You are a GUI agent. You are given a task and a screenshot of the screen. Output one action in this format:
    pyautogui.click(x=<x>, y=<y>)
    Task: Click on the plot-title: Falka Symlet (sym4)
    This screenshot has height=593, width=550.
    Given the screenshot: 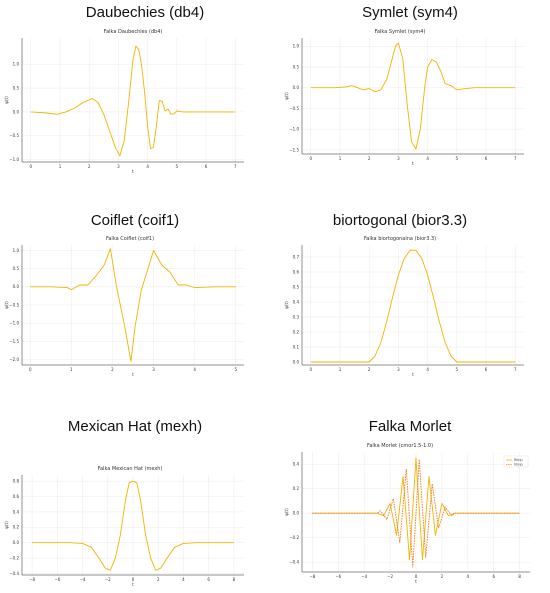 What is the action you would take?
    pyautogui.click(x=400, y=32)
    